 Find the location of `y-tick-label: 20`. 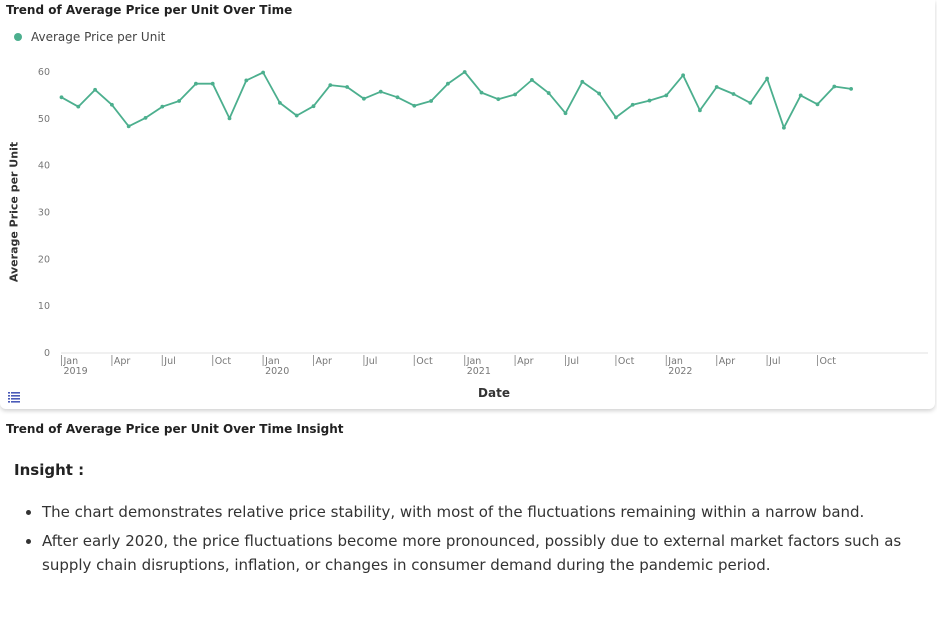

y-tick-label: 20 is located at coordinates (44, 259).